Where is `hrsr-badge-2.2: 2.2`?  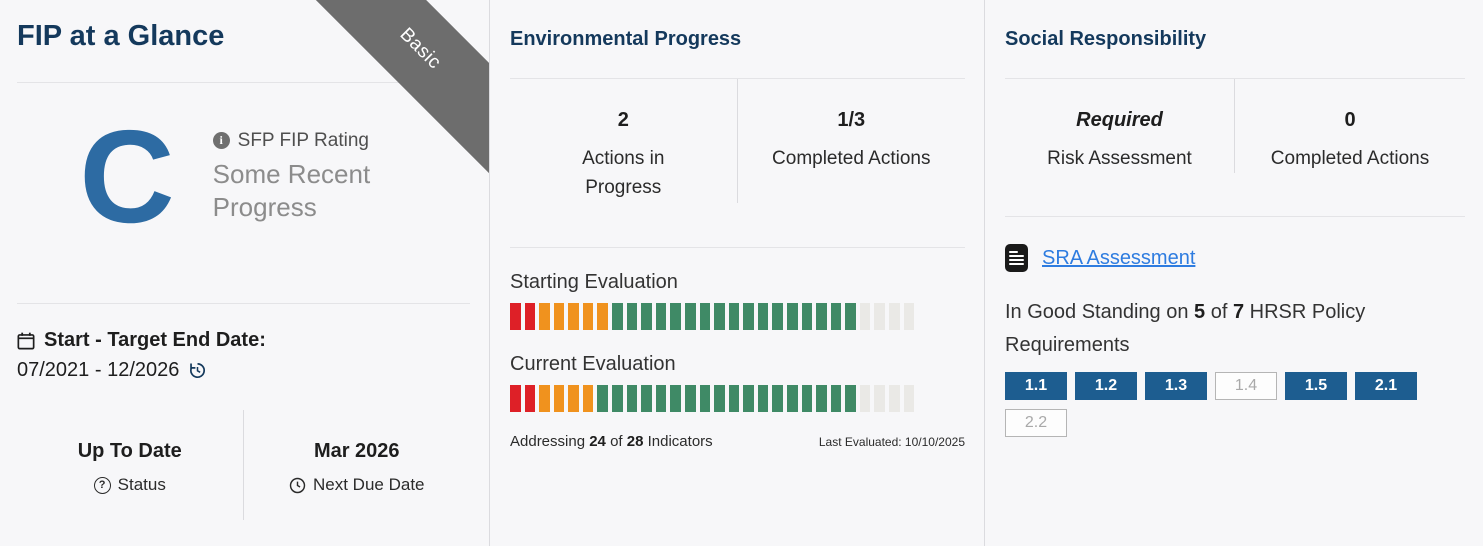
hrsr-badge-2.2: 2.2 is located at coordinates (1036, 423).